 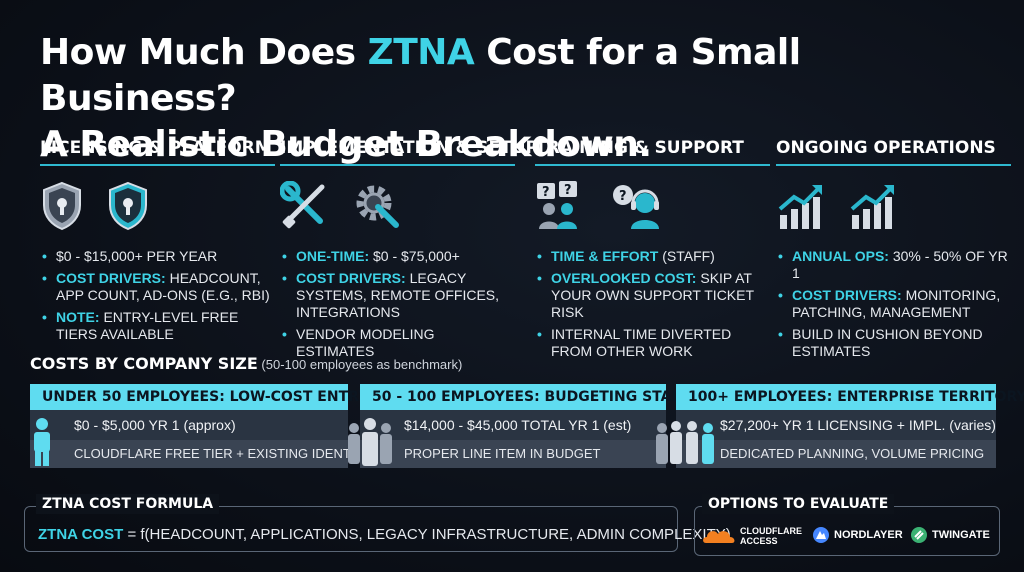 What do you see at coordinates (857, 535) in the screenshot?
I see `option-nordlayer: NORDLAYER` at bounding box center [857, 535].